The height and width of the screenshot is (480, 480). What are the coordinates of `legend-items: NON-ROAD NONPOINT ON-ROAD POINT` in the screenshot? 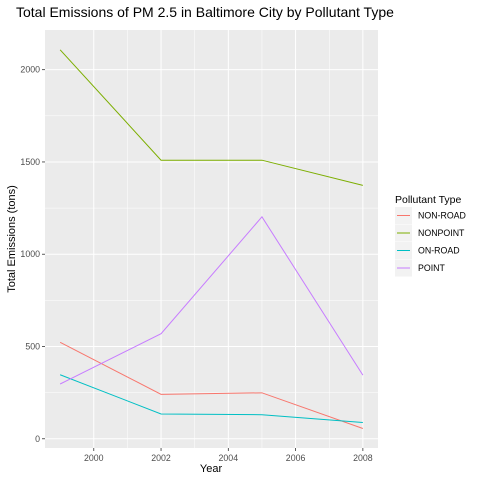 It's located at (430, 242).